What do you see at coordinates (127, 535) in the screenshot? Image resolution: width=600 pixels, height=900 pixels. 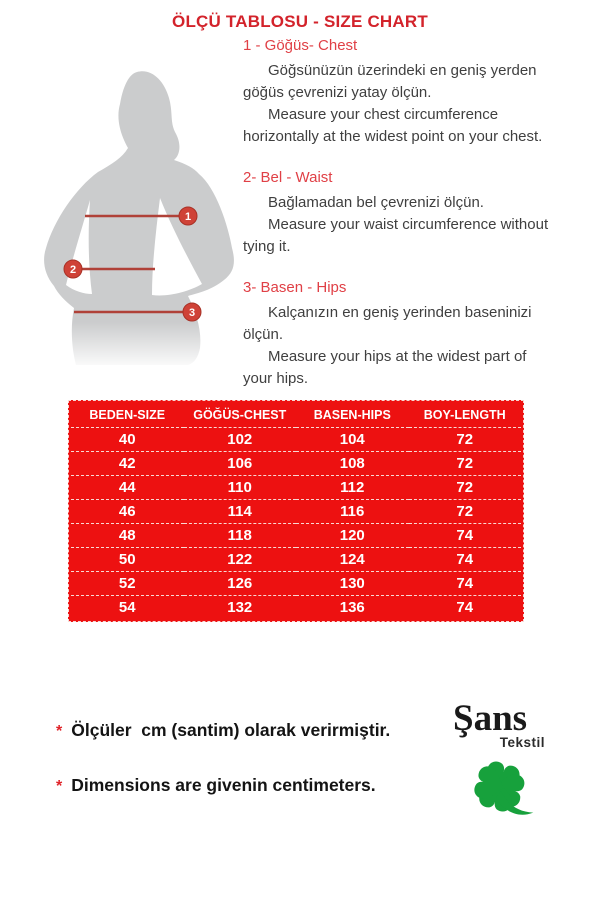 I see `cell-size: 48` at bounding box center [127, 535].